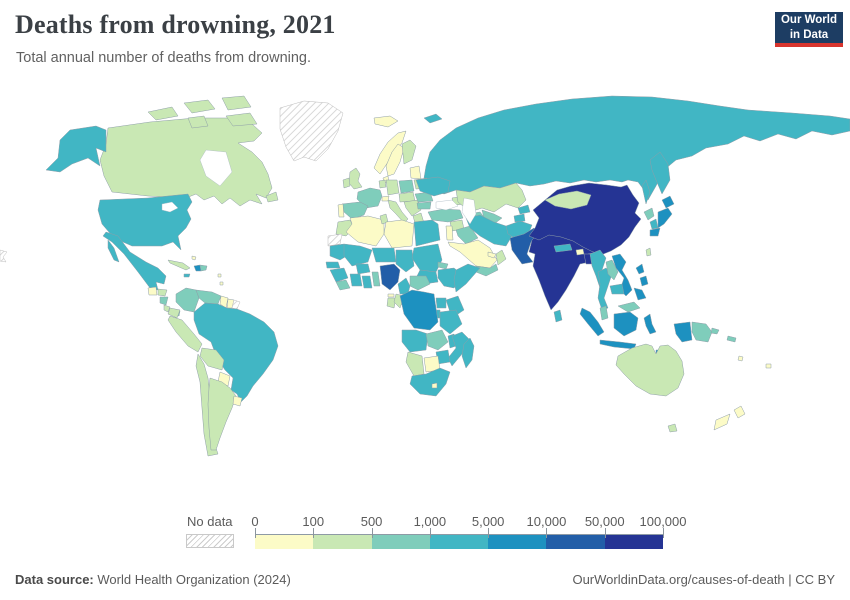  What do you see at coordinates (189, 151) in the screenshot?
I see `country-canada` at bounding box center [189, 151].